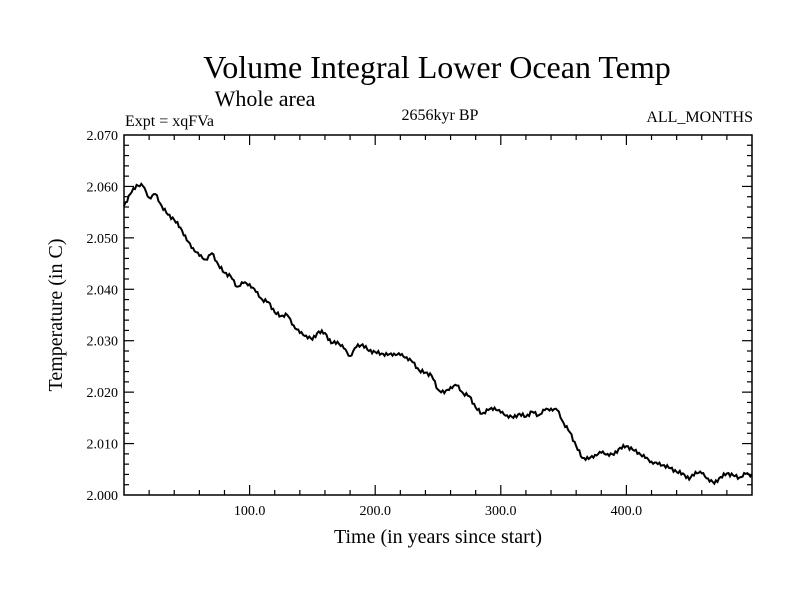 Image resolution: width=800 pixels, height=600 pixels. What do you see at coordinates (627, 511) in the screenshot?
I see `x-tick-label: 400.0` at bounding box center [627, 511].